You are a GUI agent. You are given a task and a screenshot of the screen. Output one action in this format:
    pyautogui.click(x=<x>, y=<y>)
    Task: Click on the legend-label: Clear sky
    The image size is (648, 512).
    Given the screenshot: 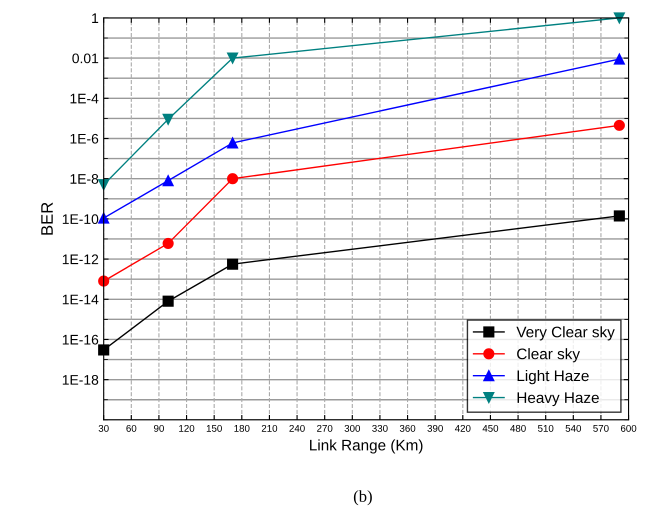 What is the action you would take?
    pyautogui.click(x=548, y=355)
    